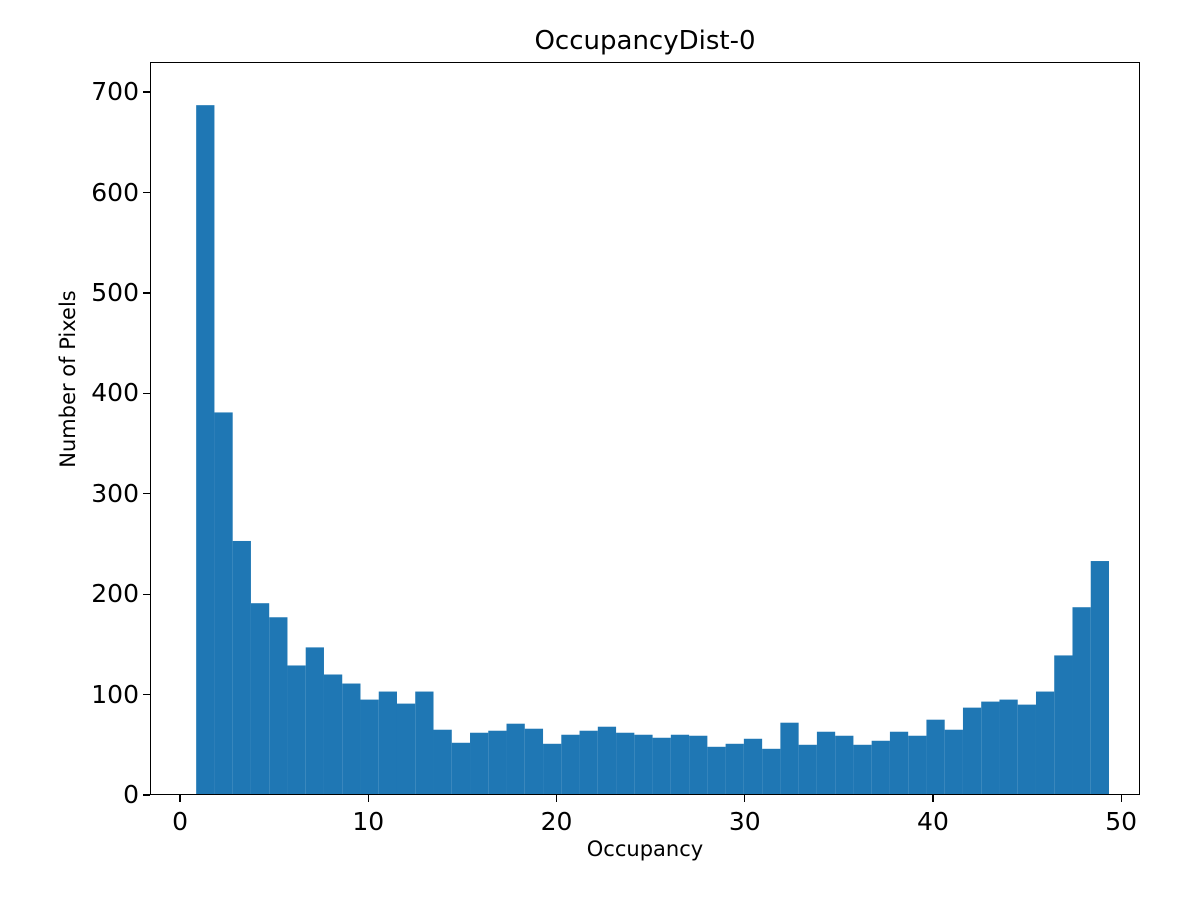 The height and width of the screenshot is (900, 1200). I want to click on chart-title: OccupancyDist-0, so click(645, 41).